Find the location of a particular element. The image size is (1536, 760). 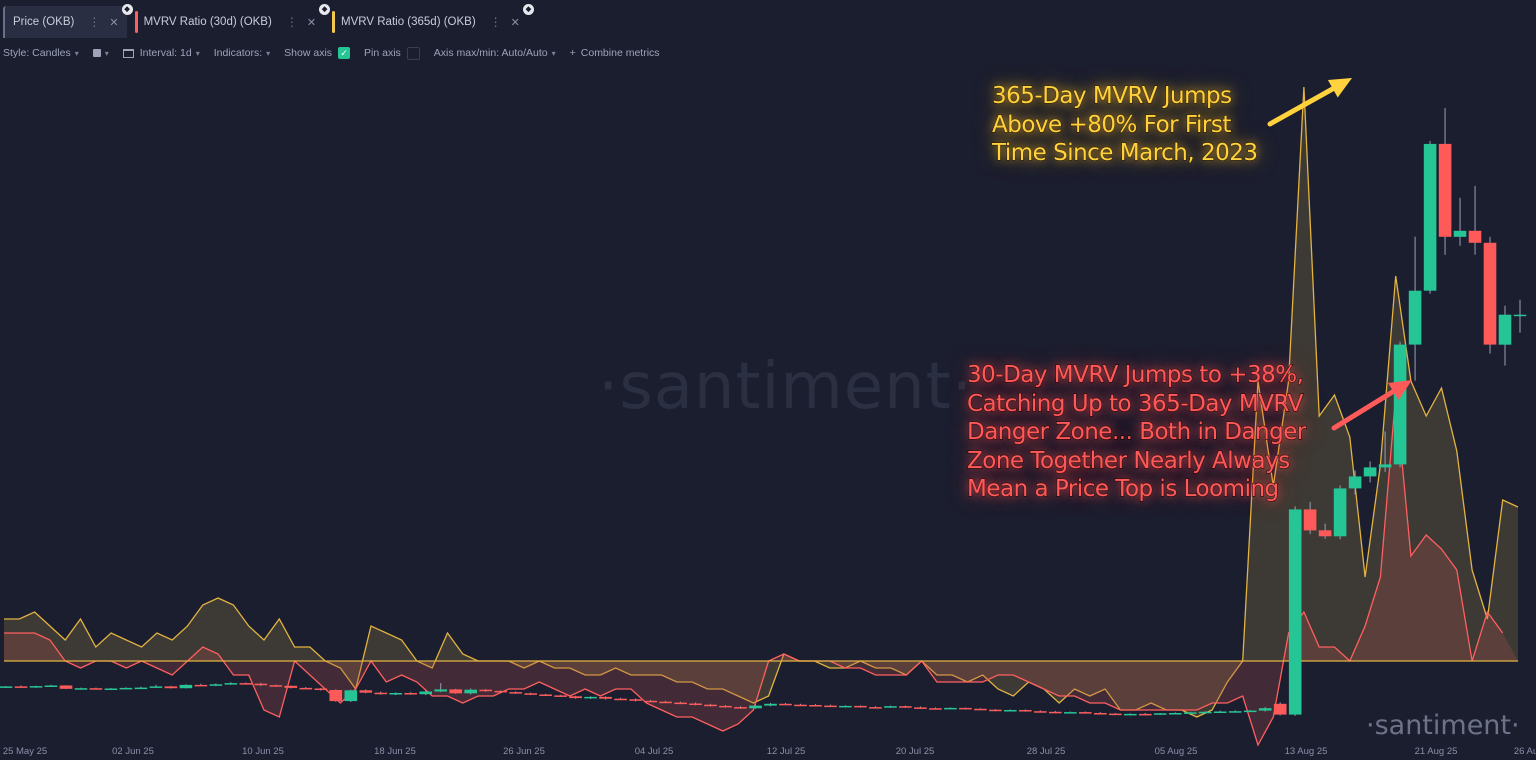

annotation-line: Above +80% For First is located at coordinates (1111, 124).